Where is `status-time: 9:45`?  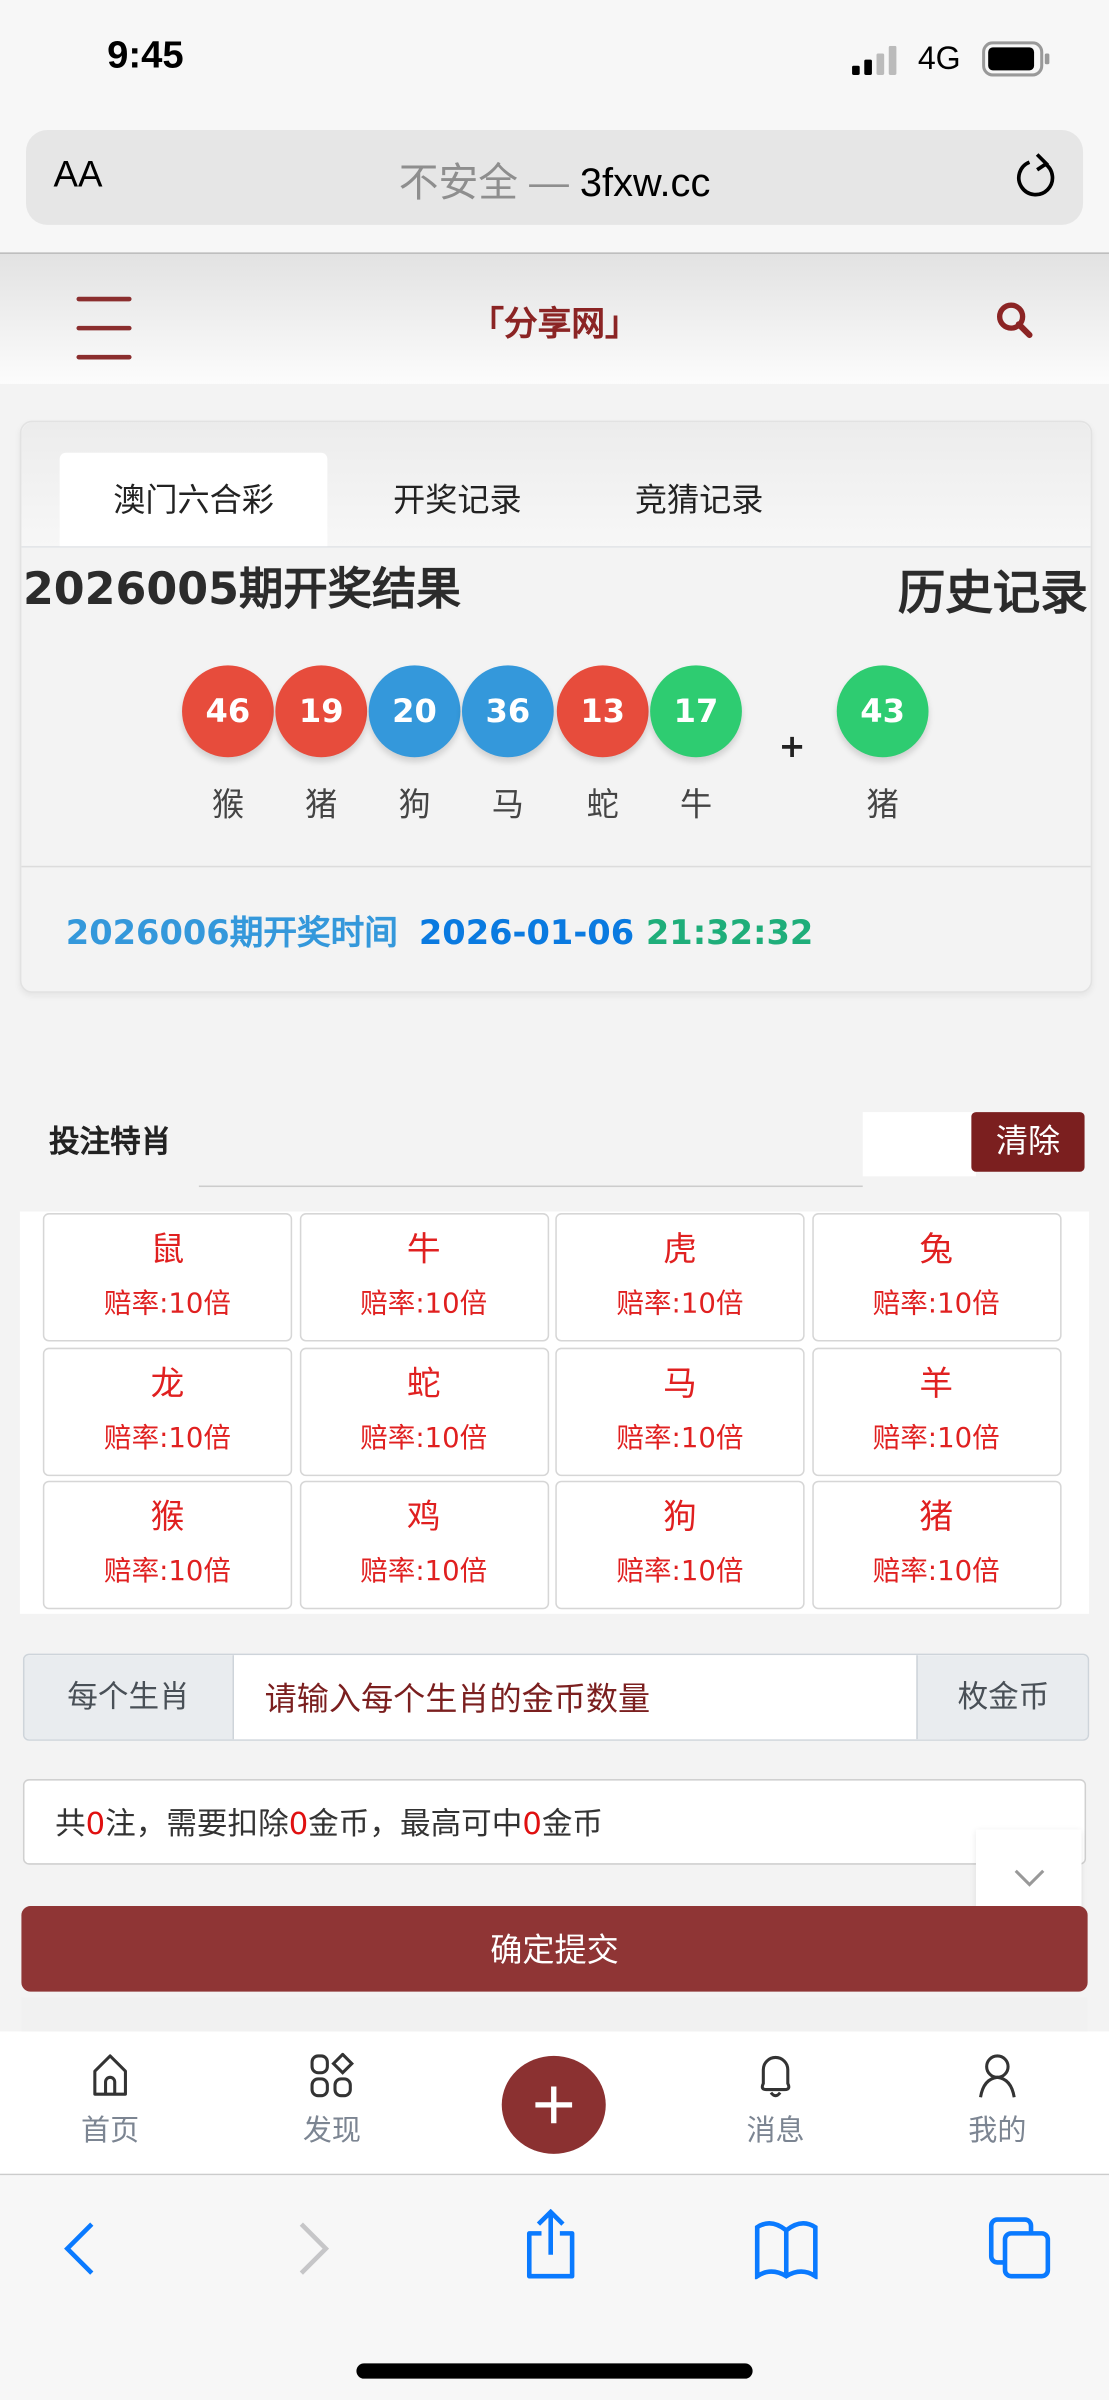
status-time: 9:45 is located at coordinates (145, 55).